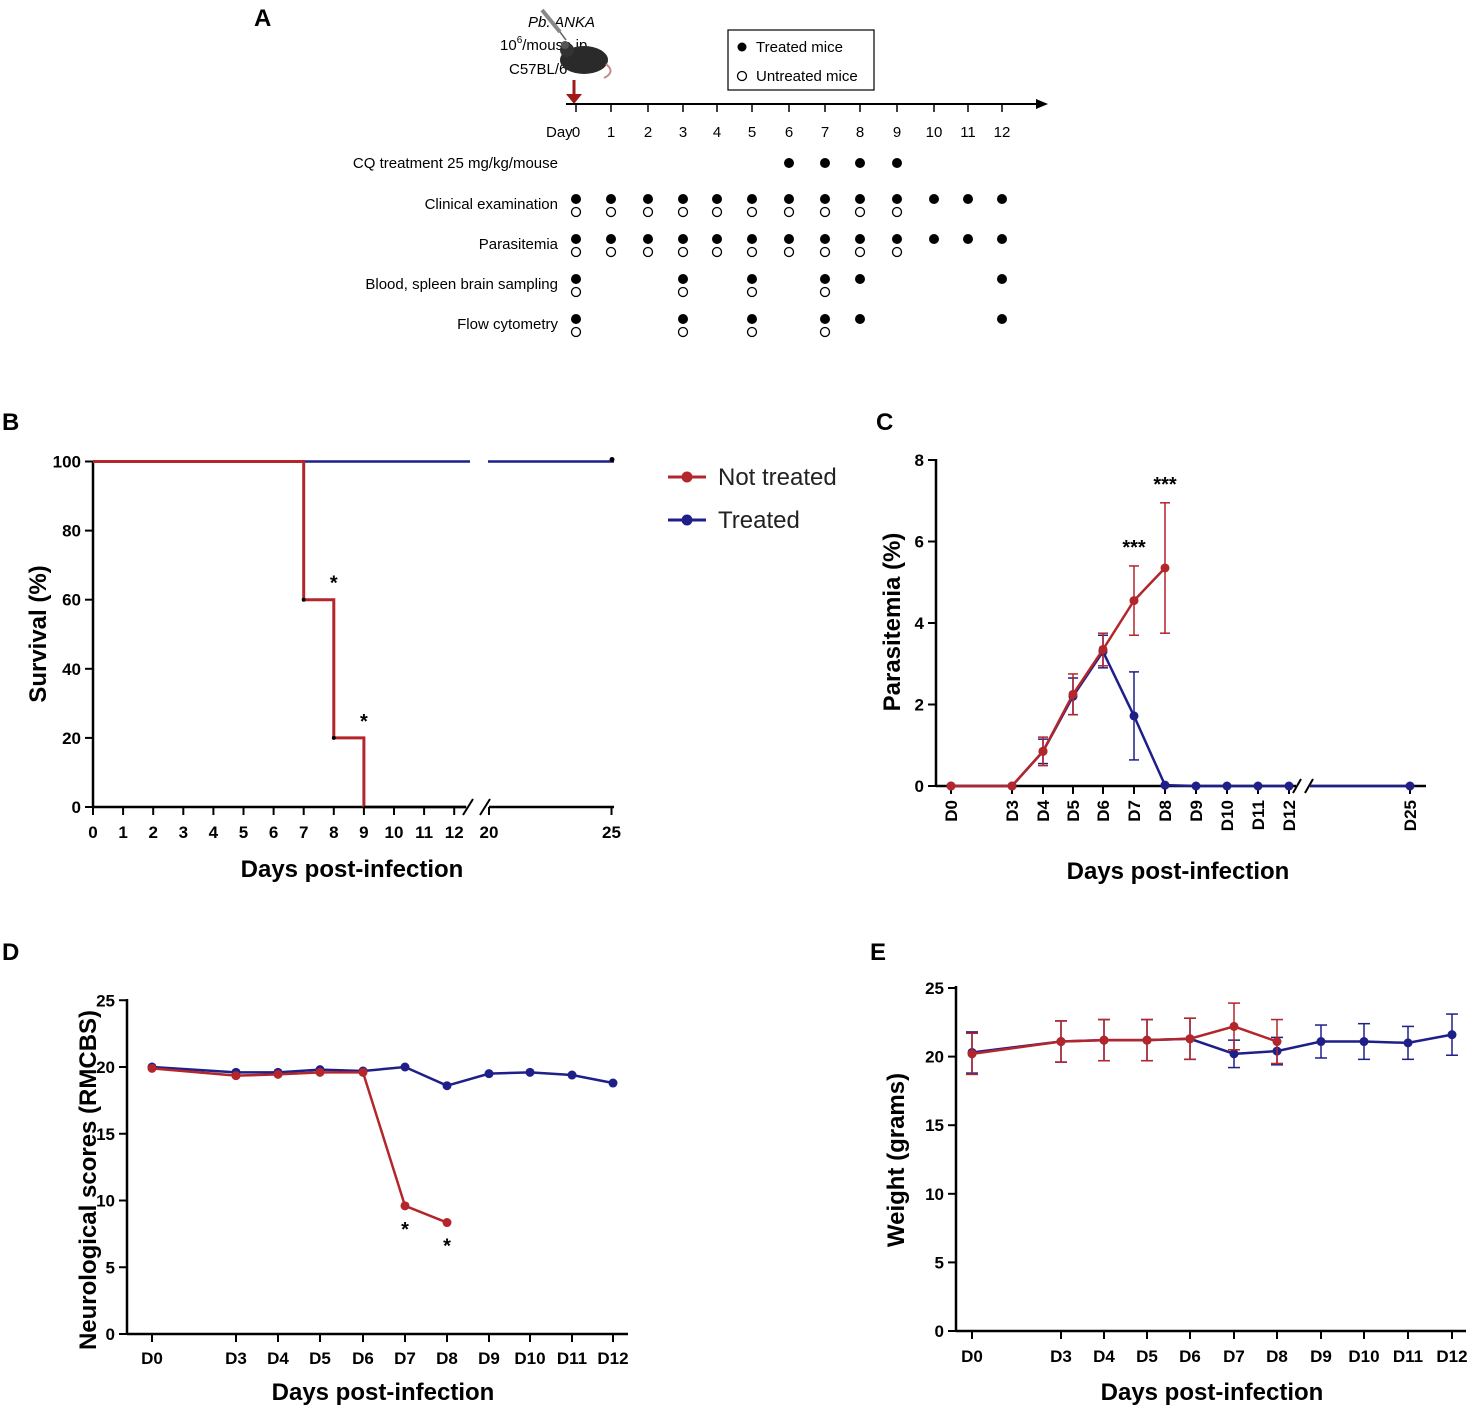  Describe the element at coordinates (807, 76) in the screenshot. I see `legend-untreated-mice: Untreated mice` at that location.